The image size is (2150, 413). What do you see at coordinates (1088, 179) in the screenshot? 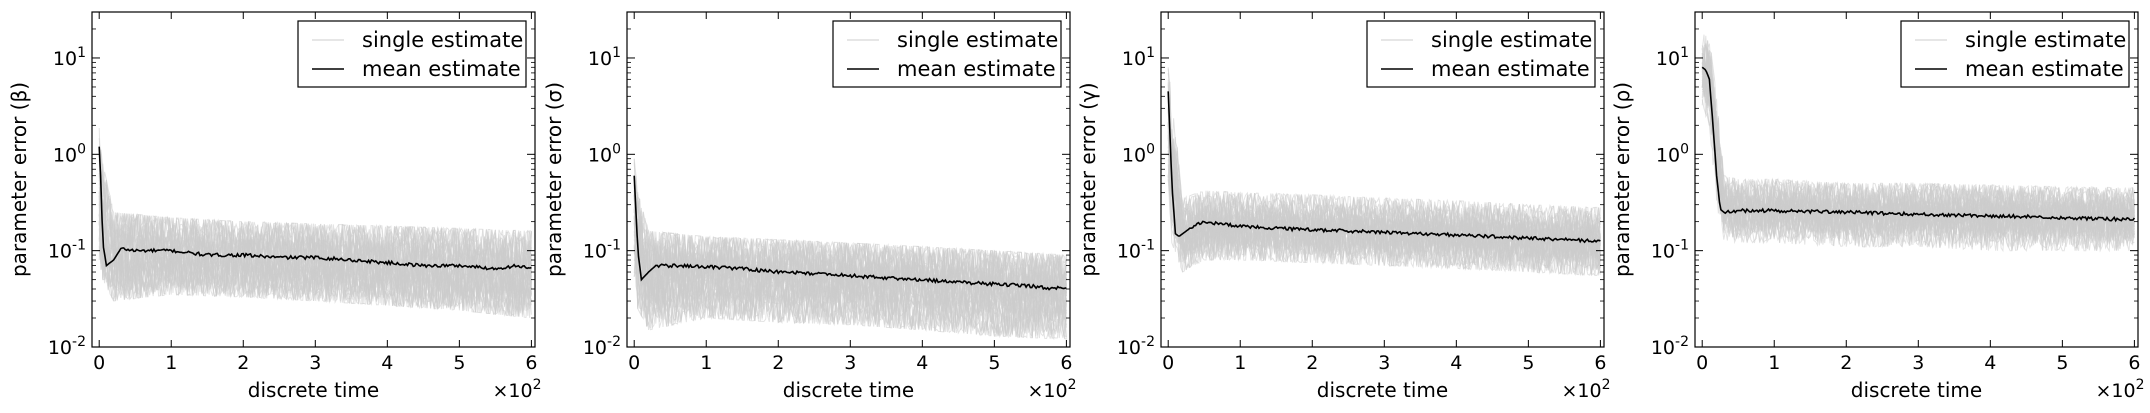
I see `y-axis-label: parameter error (γ)` at bounding box center [1088, 179].